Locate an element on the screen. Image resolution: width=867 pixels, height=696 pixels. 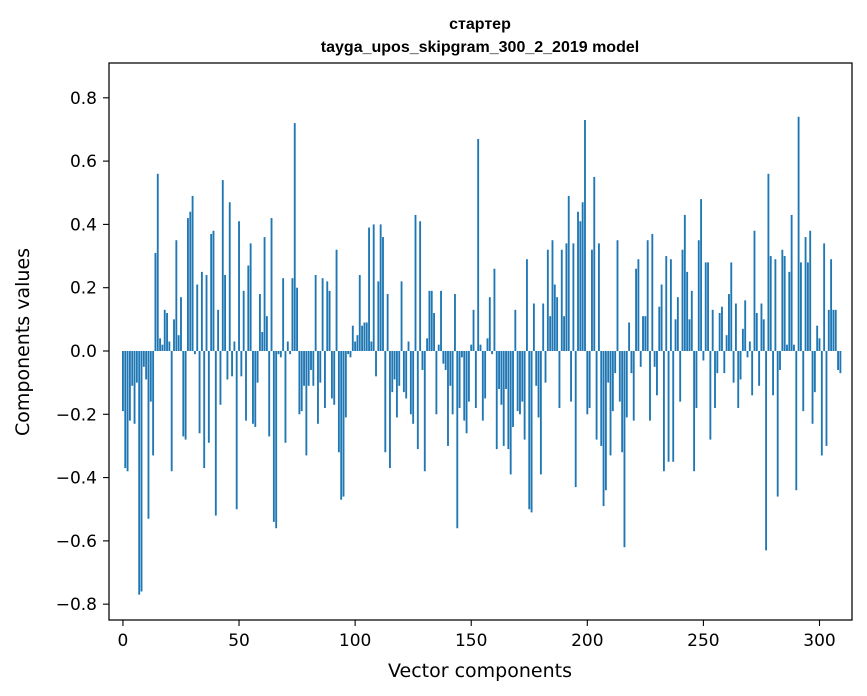
x-axis-label: Vector components is located at coordinates (480, 671).